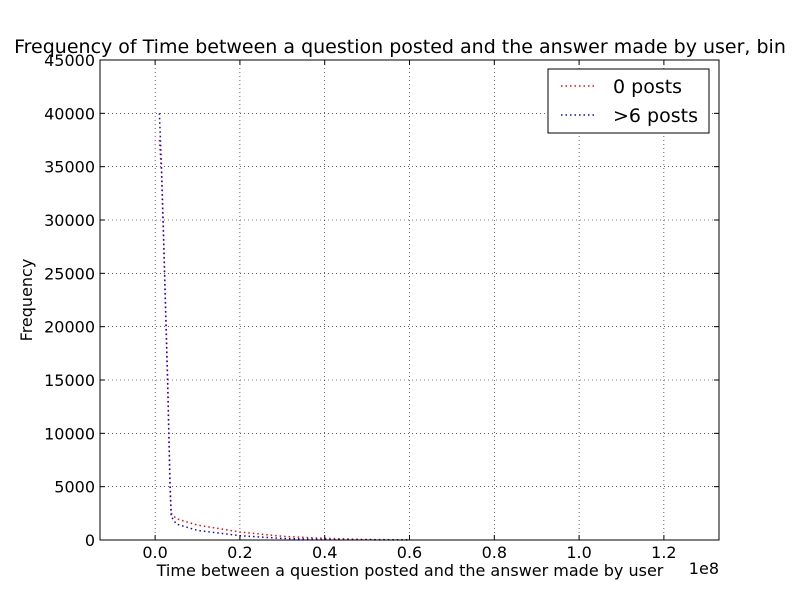  I want to click on y-tick-label: 15000, so click(69, 380).